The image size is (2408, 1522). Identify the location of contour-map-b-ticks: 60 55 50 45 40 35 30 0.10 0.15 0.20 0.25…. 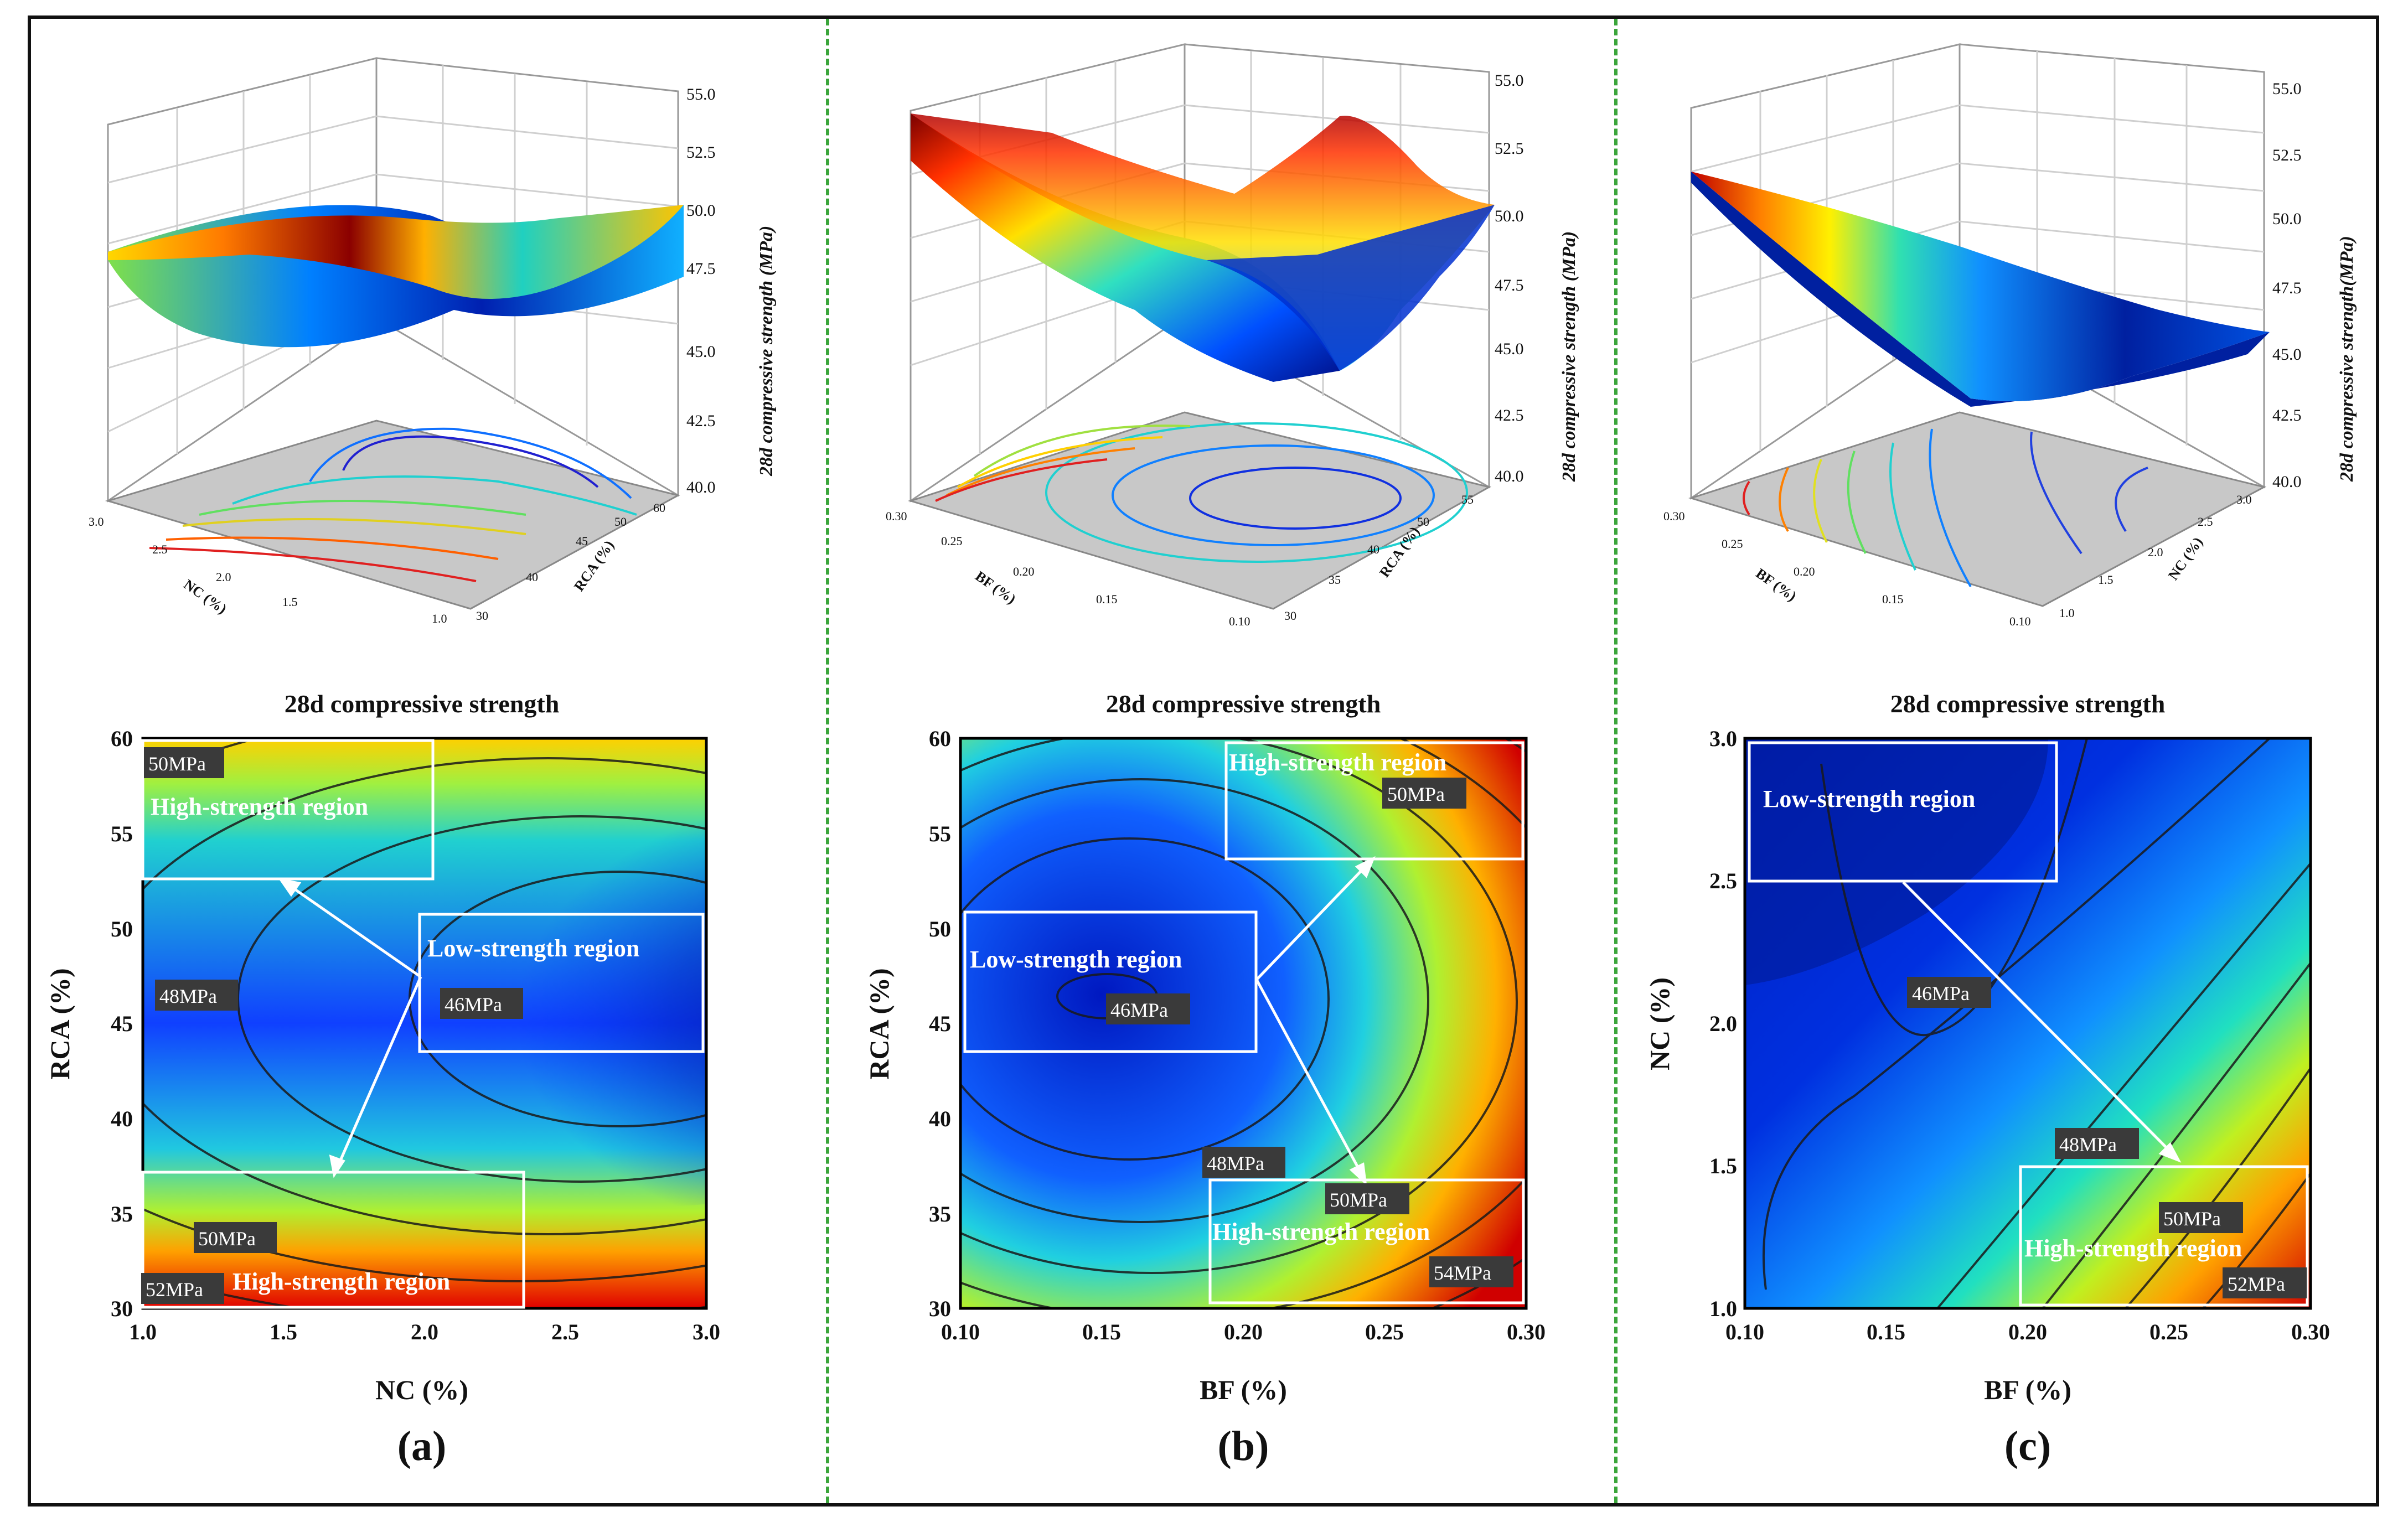
(1237, 1035).